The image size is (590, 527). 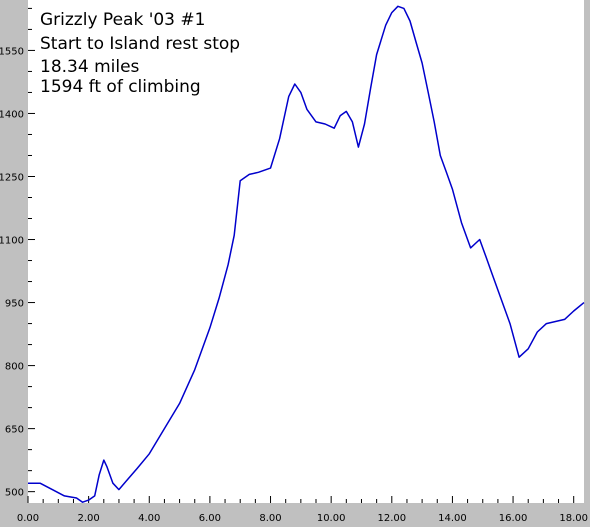 I want to click on x-tick-label: 0.00, so click(x=28, y=518).